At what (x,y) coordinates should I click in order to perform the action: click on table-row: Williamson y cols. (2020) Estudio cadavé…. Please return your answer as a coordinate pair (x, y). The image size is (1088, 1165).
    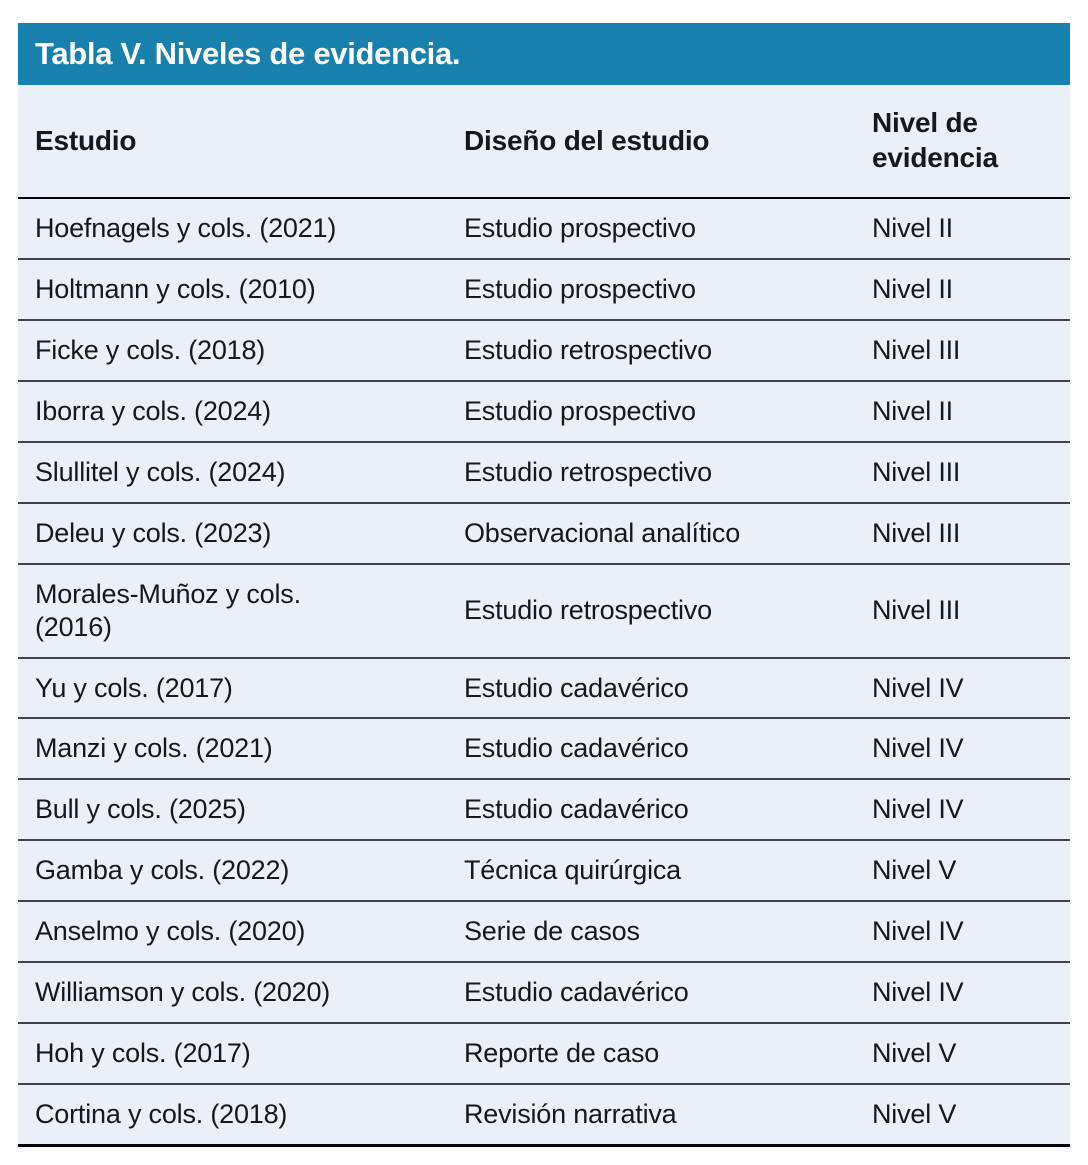
    Looking at the image, I should click on (544, 992).